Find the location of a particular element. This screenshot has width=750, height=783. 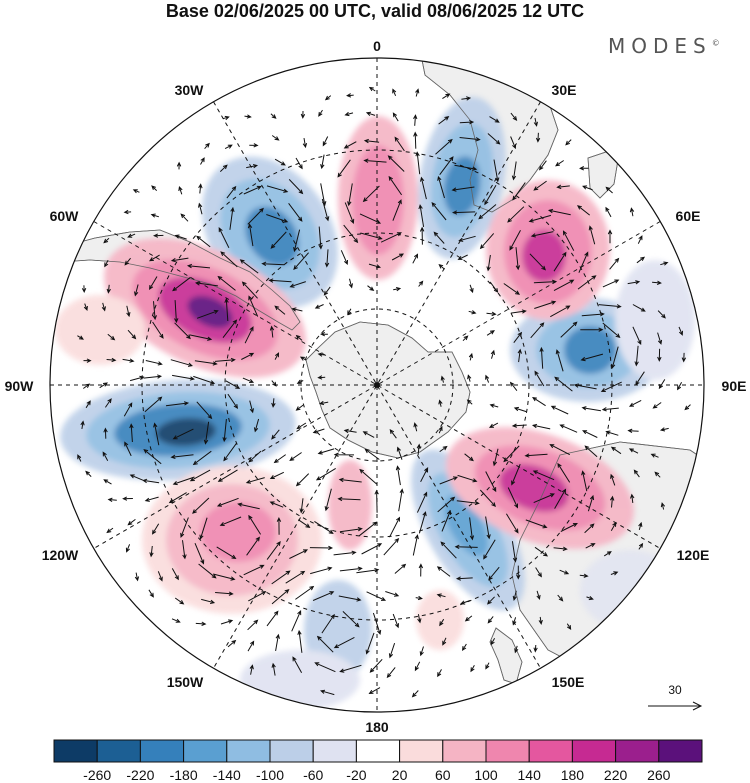

colorbar-tick-label: -20 is located at coordinates (356, 775).